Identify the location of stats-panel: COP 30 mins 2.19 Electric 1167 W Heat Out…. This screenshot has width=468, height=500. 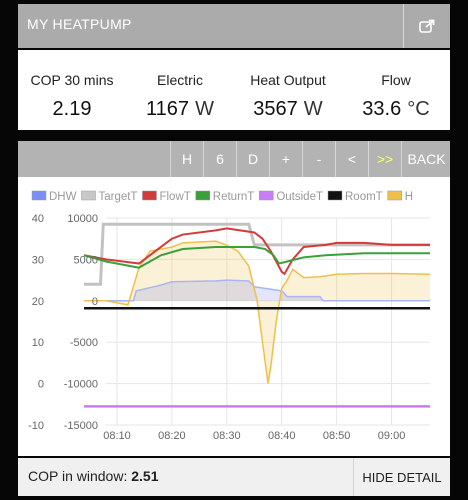
(234, 90).